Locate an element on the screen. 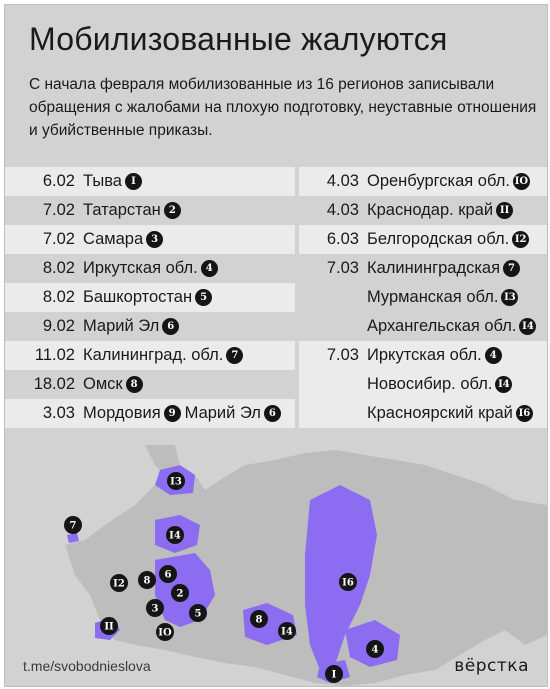  map-marker-label: 4 is located at coordinates (375, 650).